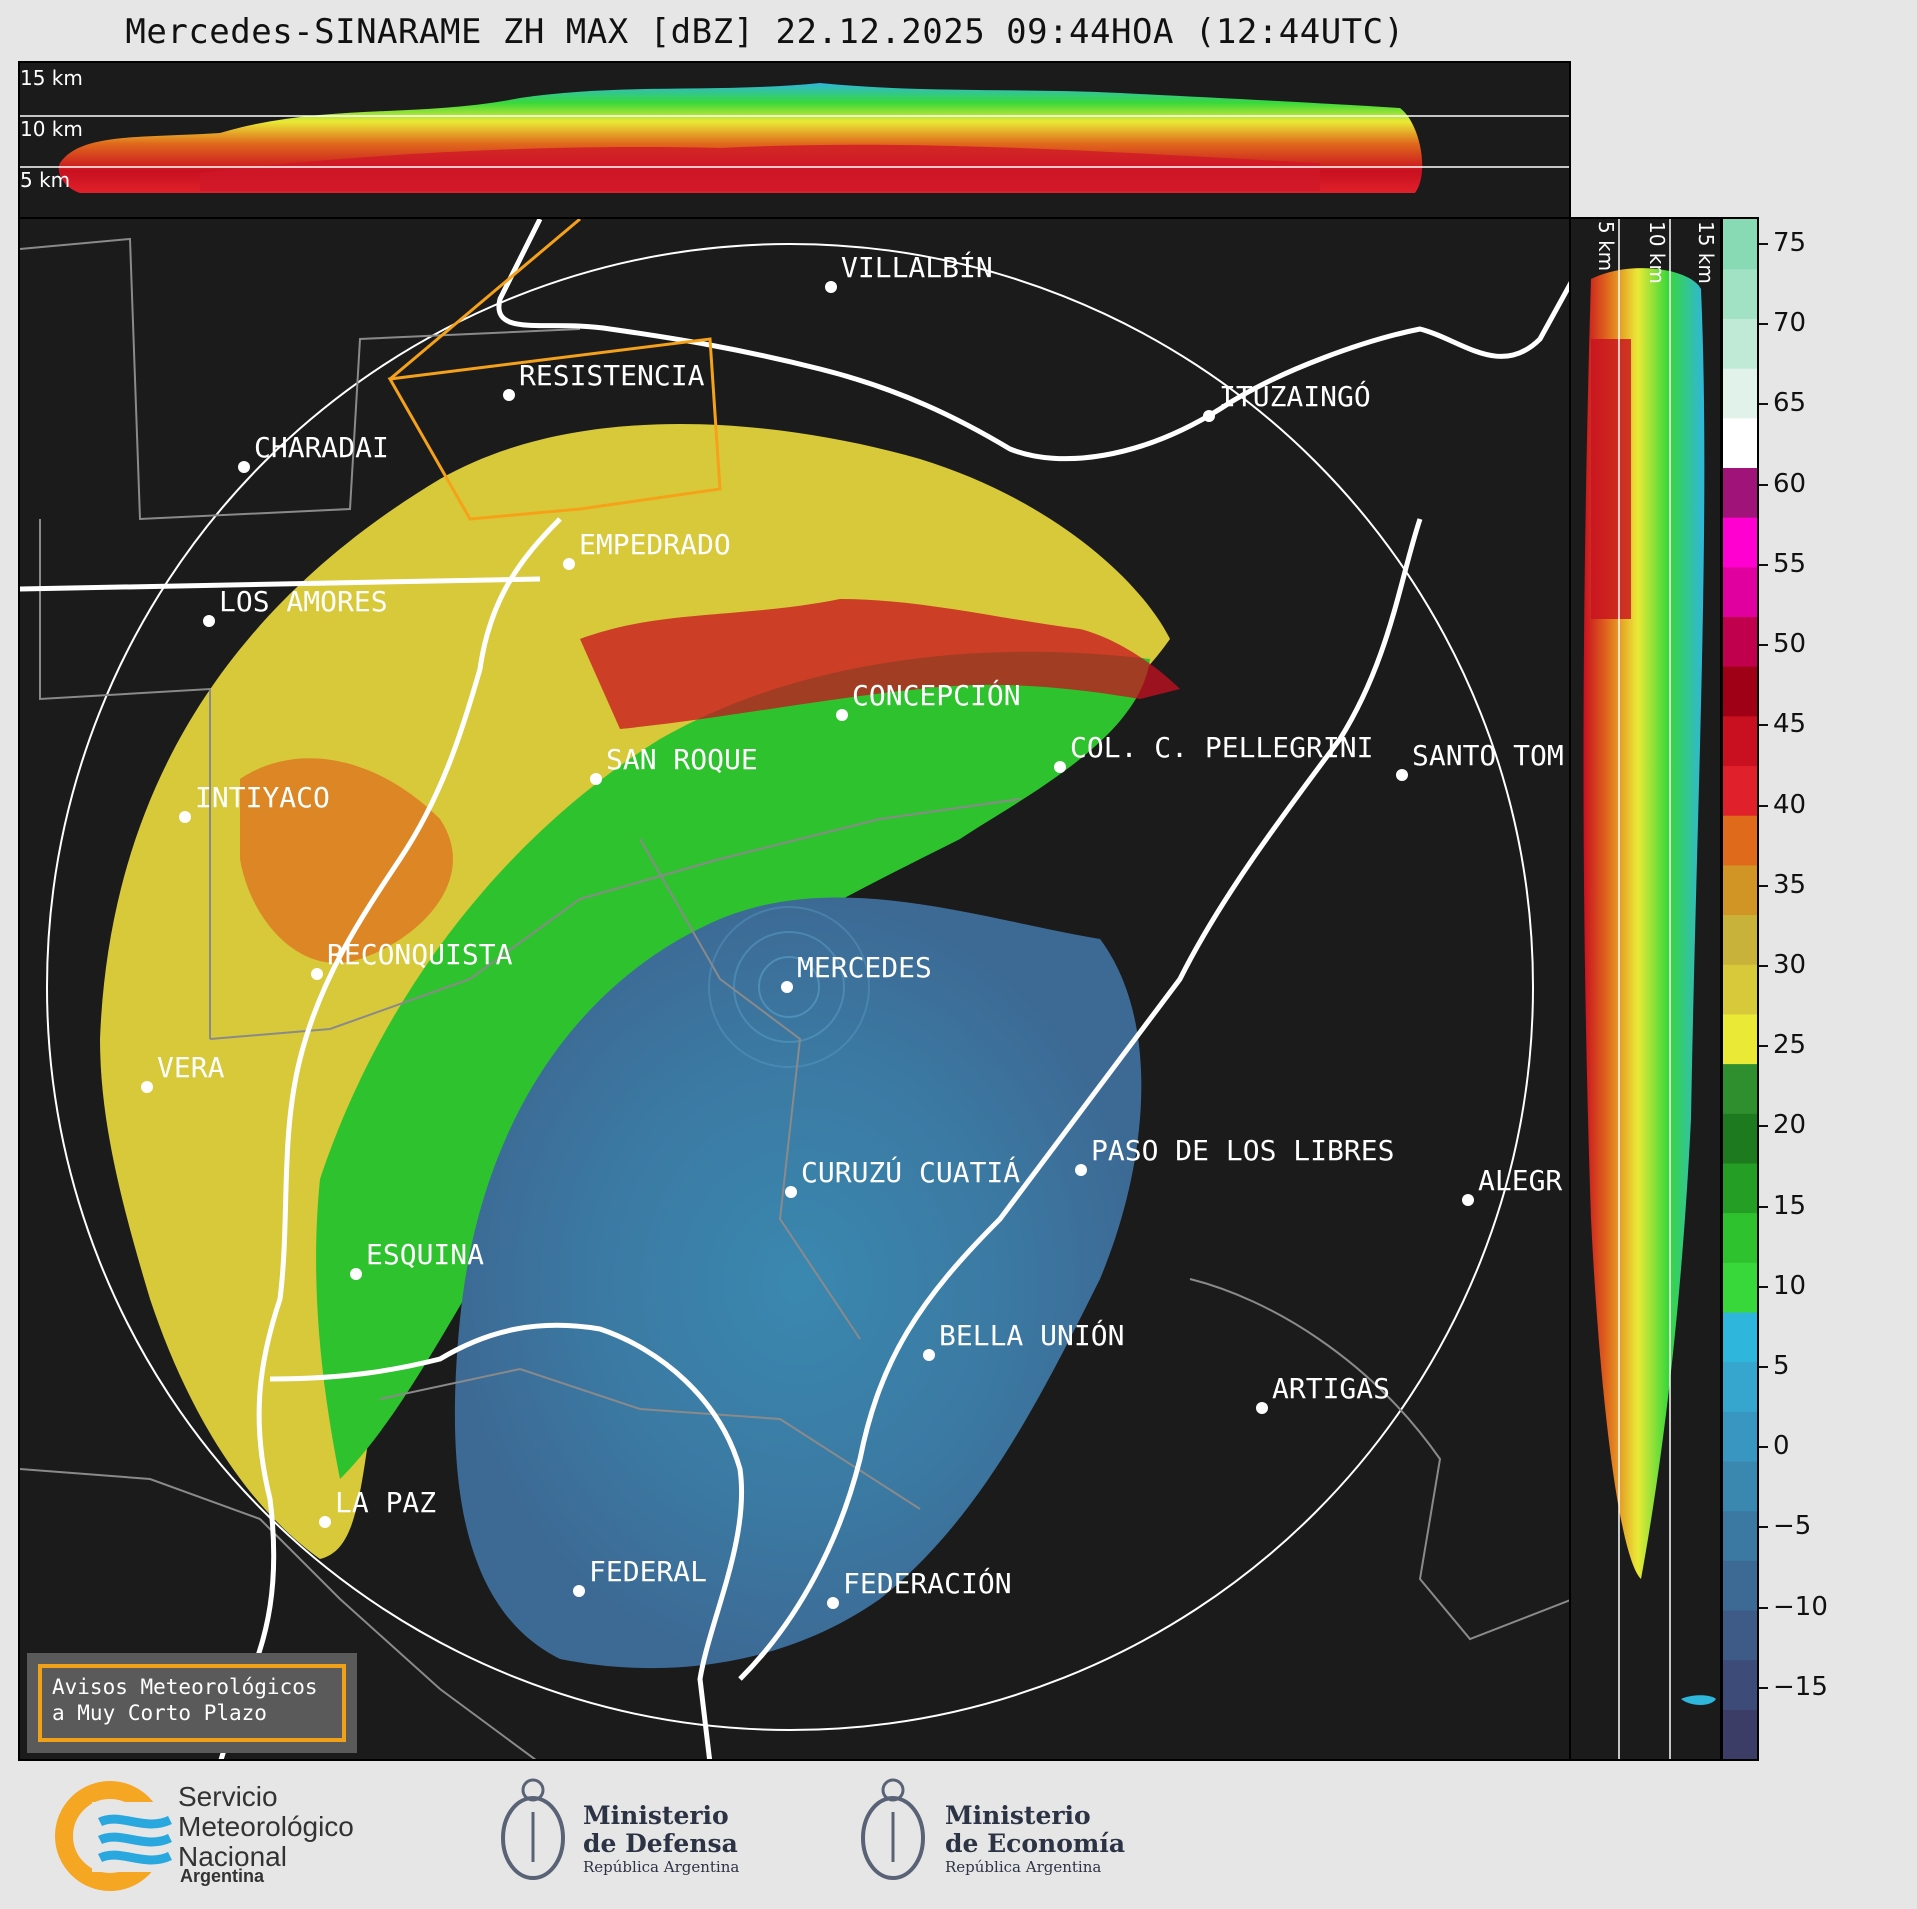 The image size is (1917, 1909). Describe the element at coordinates (1790, 644) in the screenshot. I see `colorbar-tick-label: 50` at that location.